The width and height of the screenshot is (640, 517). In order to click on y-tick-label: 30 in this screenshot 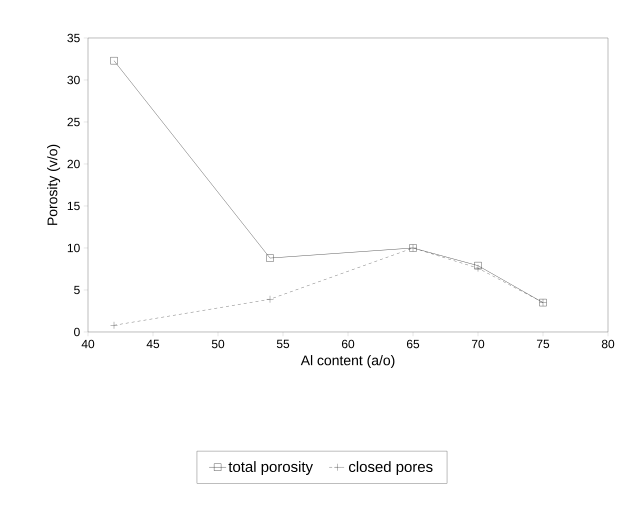, I will do `click(73, 80)`.